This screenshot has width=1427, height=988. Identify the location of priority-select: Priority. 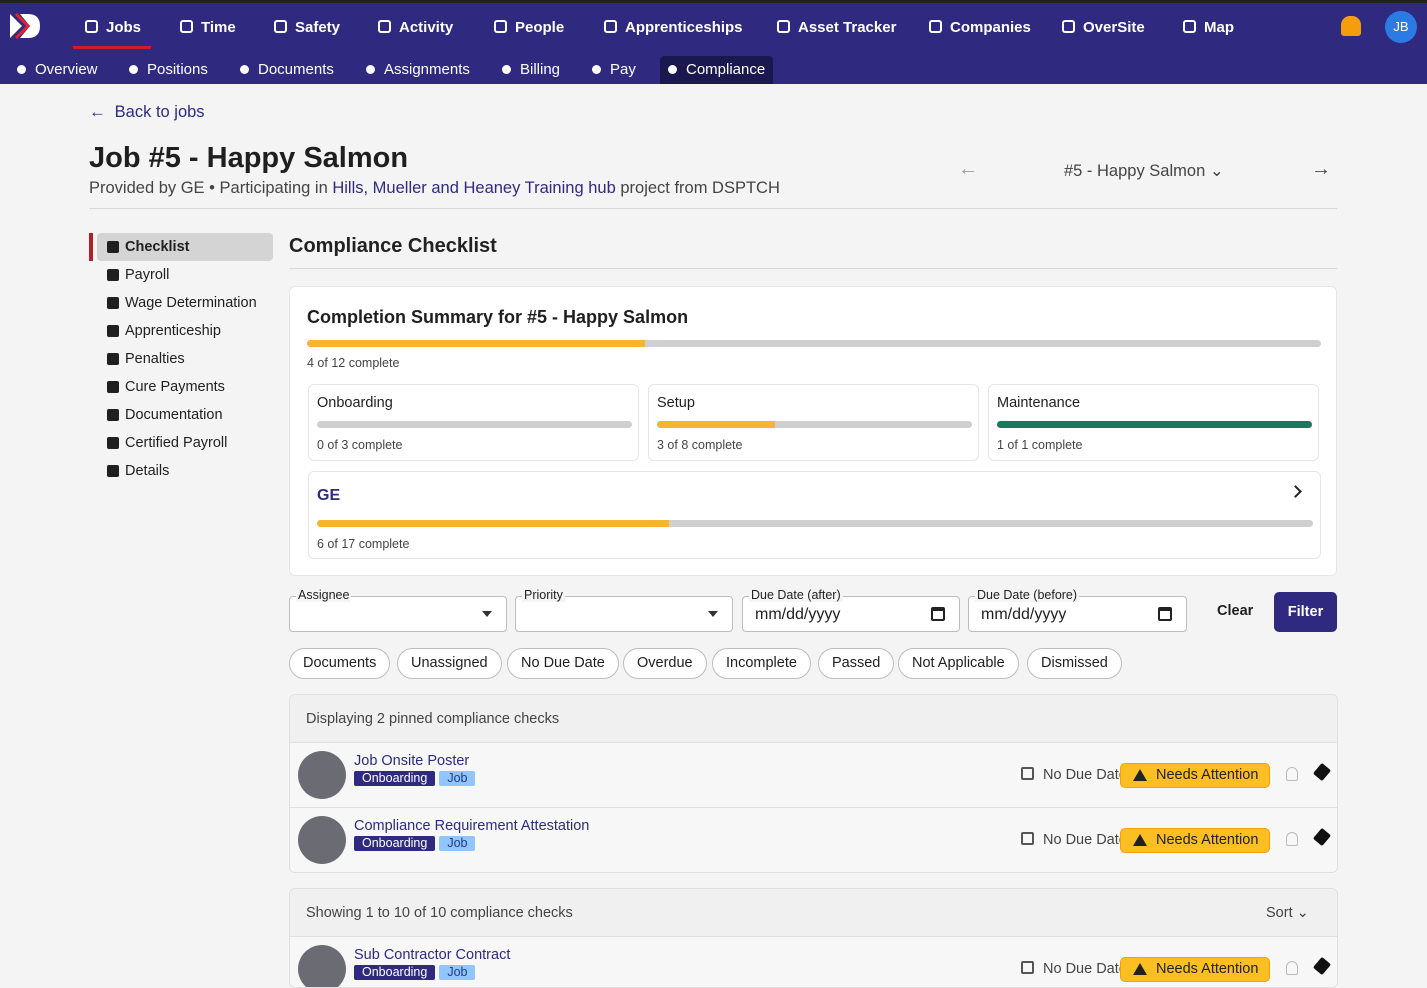
(624, 610).